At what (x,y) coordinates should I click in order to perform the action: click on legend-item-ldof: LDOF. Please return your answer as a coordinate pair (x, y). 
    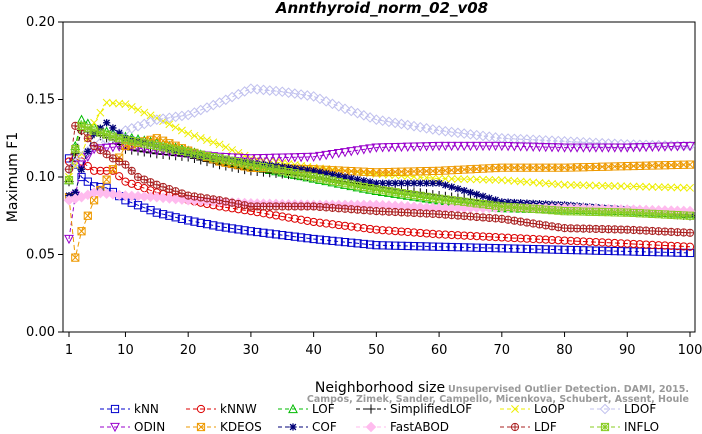
    Looking at the image, I should click on (623, 409).